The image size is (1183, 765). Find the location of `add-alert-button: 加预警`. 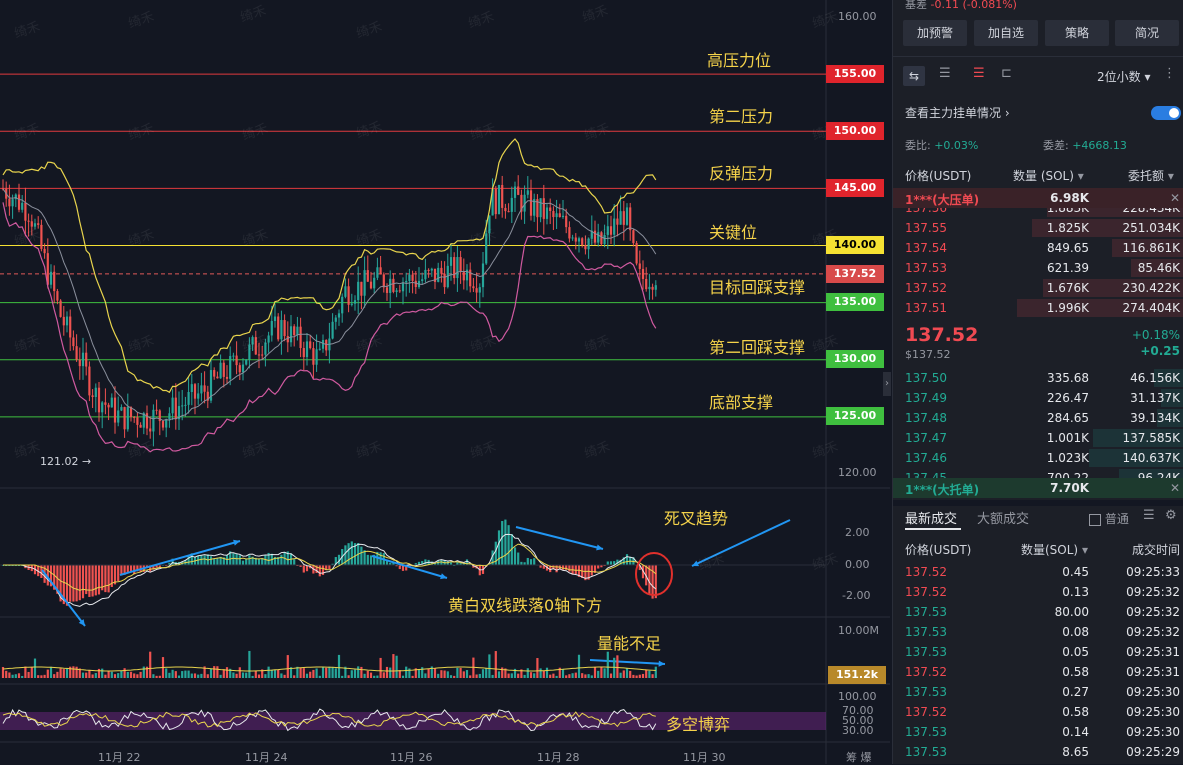

add-alert-button: 加预警 is located at coordinates (935, 33).